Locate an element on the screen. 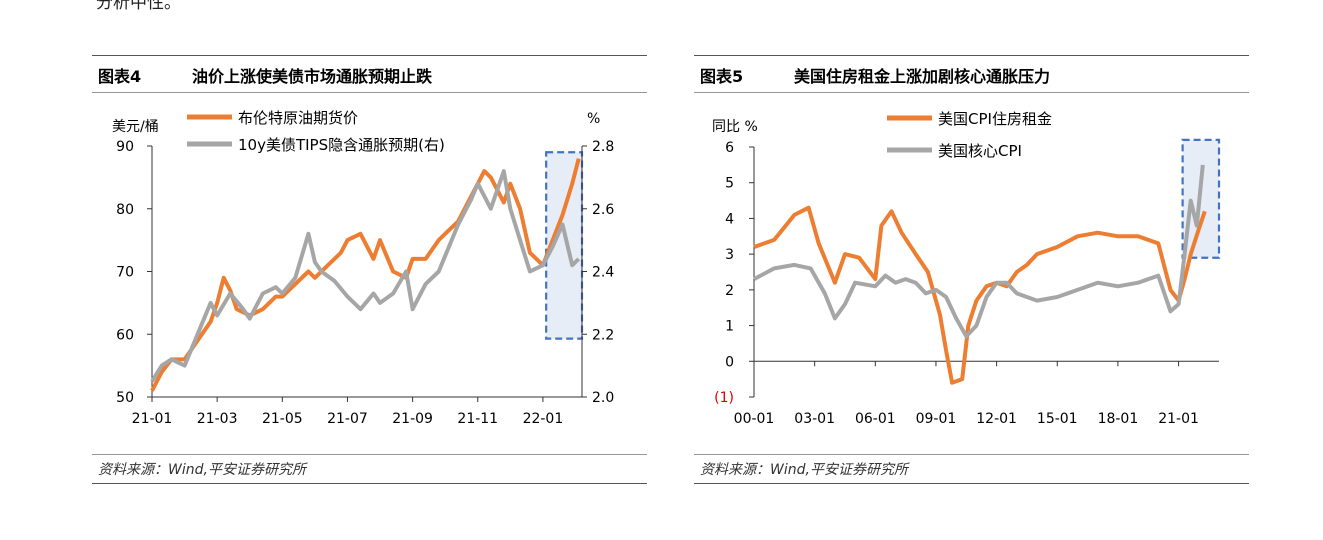 The width and height of the screenshot is (1323, 540). y-left-tick-label: 90 is located at coordinates (125, 147).